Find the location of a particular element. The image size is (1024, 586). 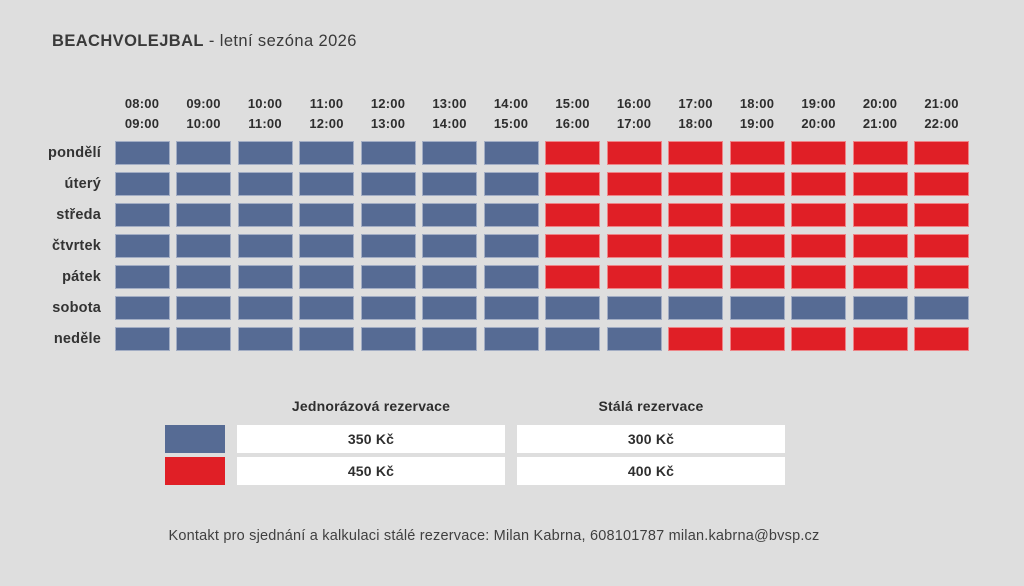

time-slot-header: 19:00 20:00 is located at coordinates (818, 113).